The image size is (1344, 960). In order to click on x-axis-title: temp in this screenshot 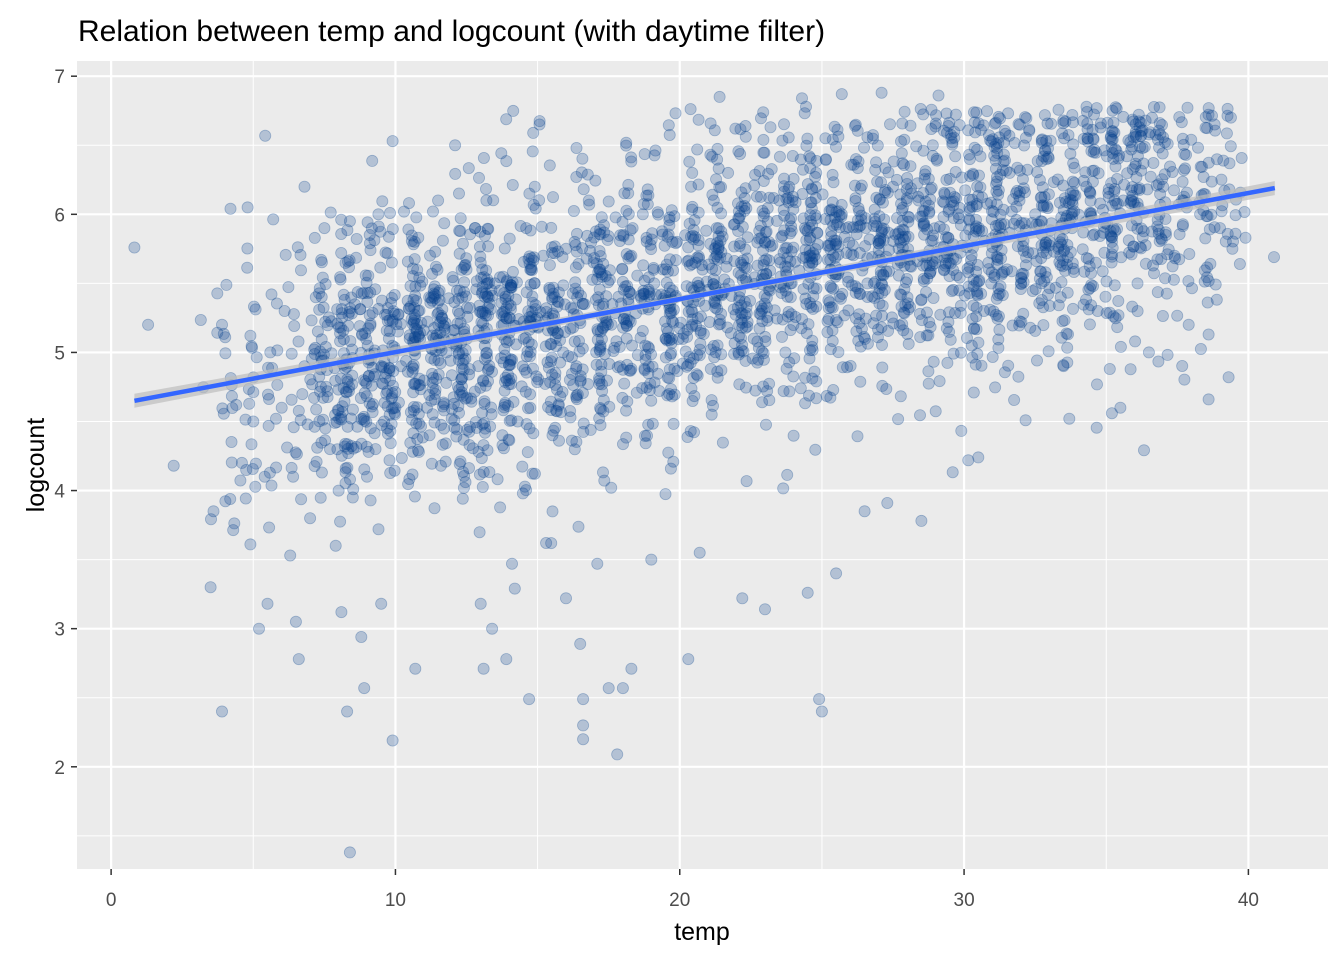, I will do `click(702, 932)`.